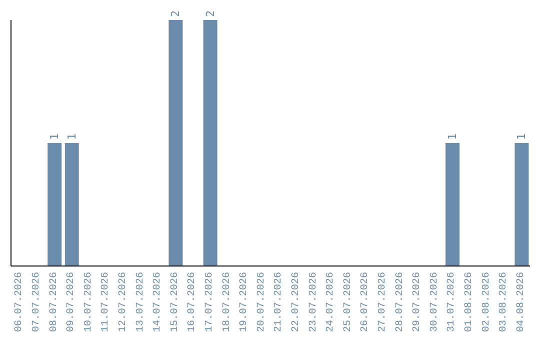 This screenshot has width=540, height=340. I want to click on x-tick-label: 30.07.2026, so click(434, 302).